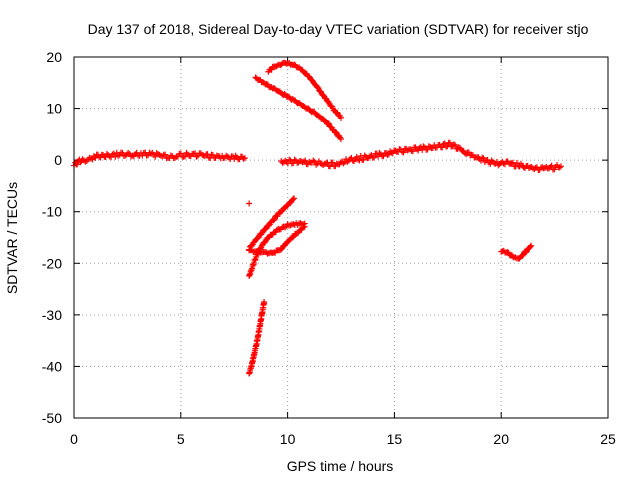  I want to click on y-tick-label: 0, so click(58, 160).